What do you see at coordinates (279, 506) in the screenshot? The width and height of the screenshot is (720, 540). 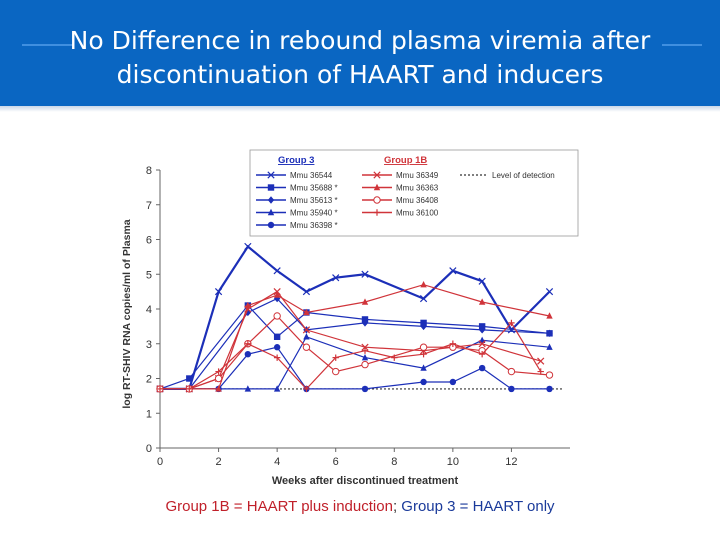 I see `caption-group-1b: Group 1B = HAART plus induction` at bounding box center [279, 506].